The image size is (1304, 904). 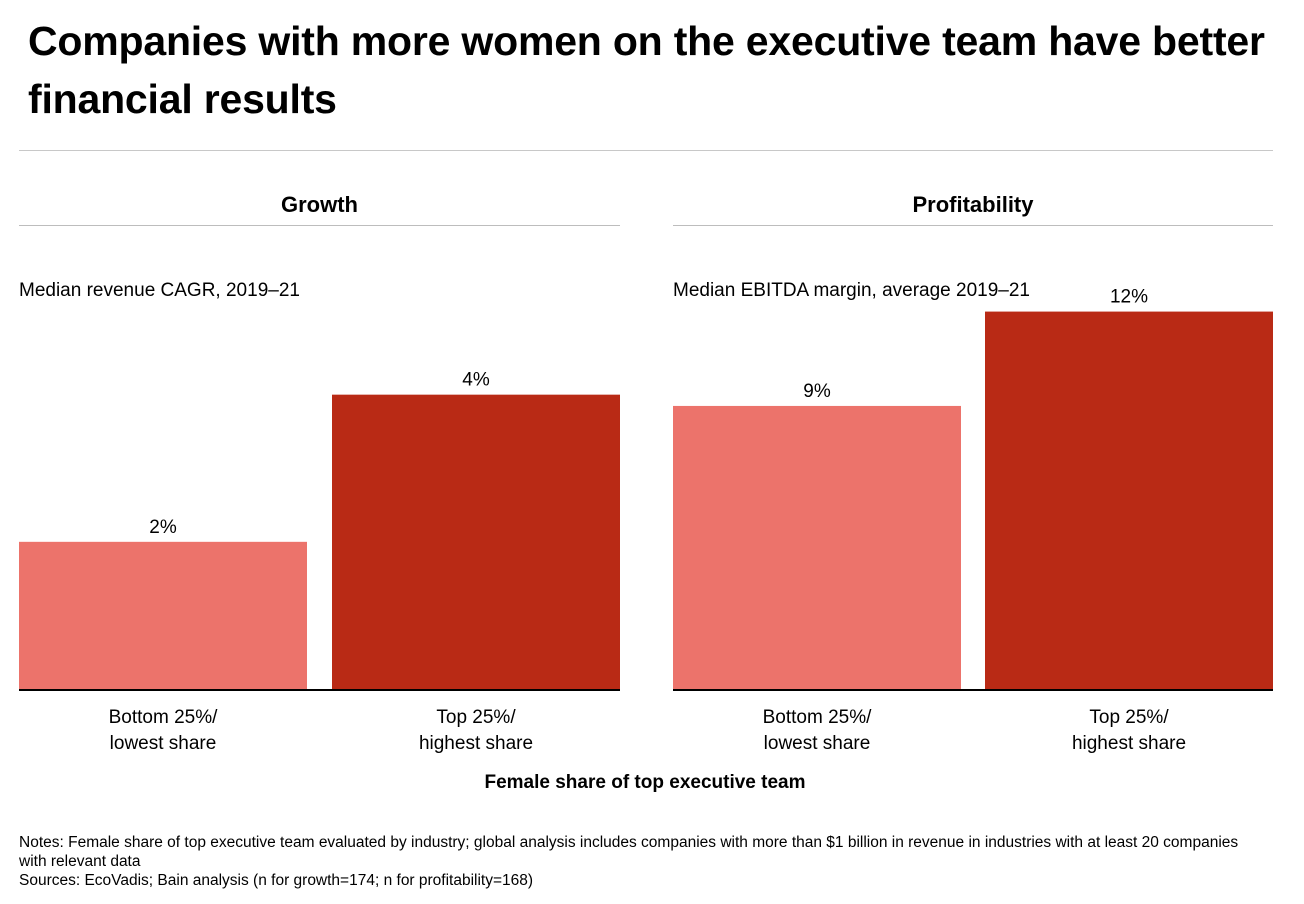 I want to click on profitability-data-label: 9%, so click(x=817, y=391).